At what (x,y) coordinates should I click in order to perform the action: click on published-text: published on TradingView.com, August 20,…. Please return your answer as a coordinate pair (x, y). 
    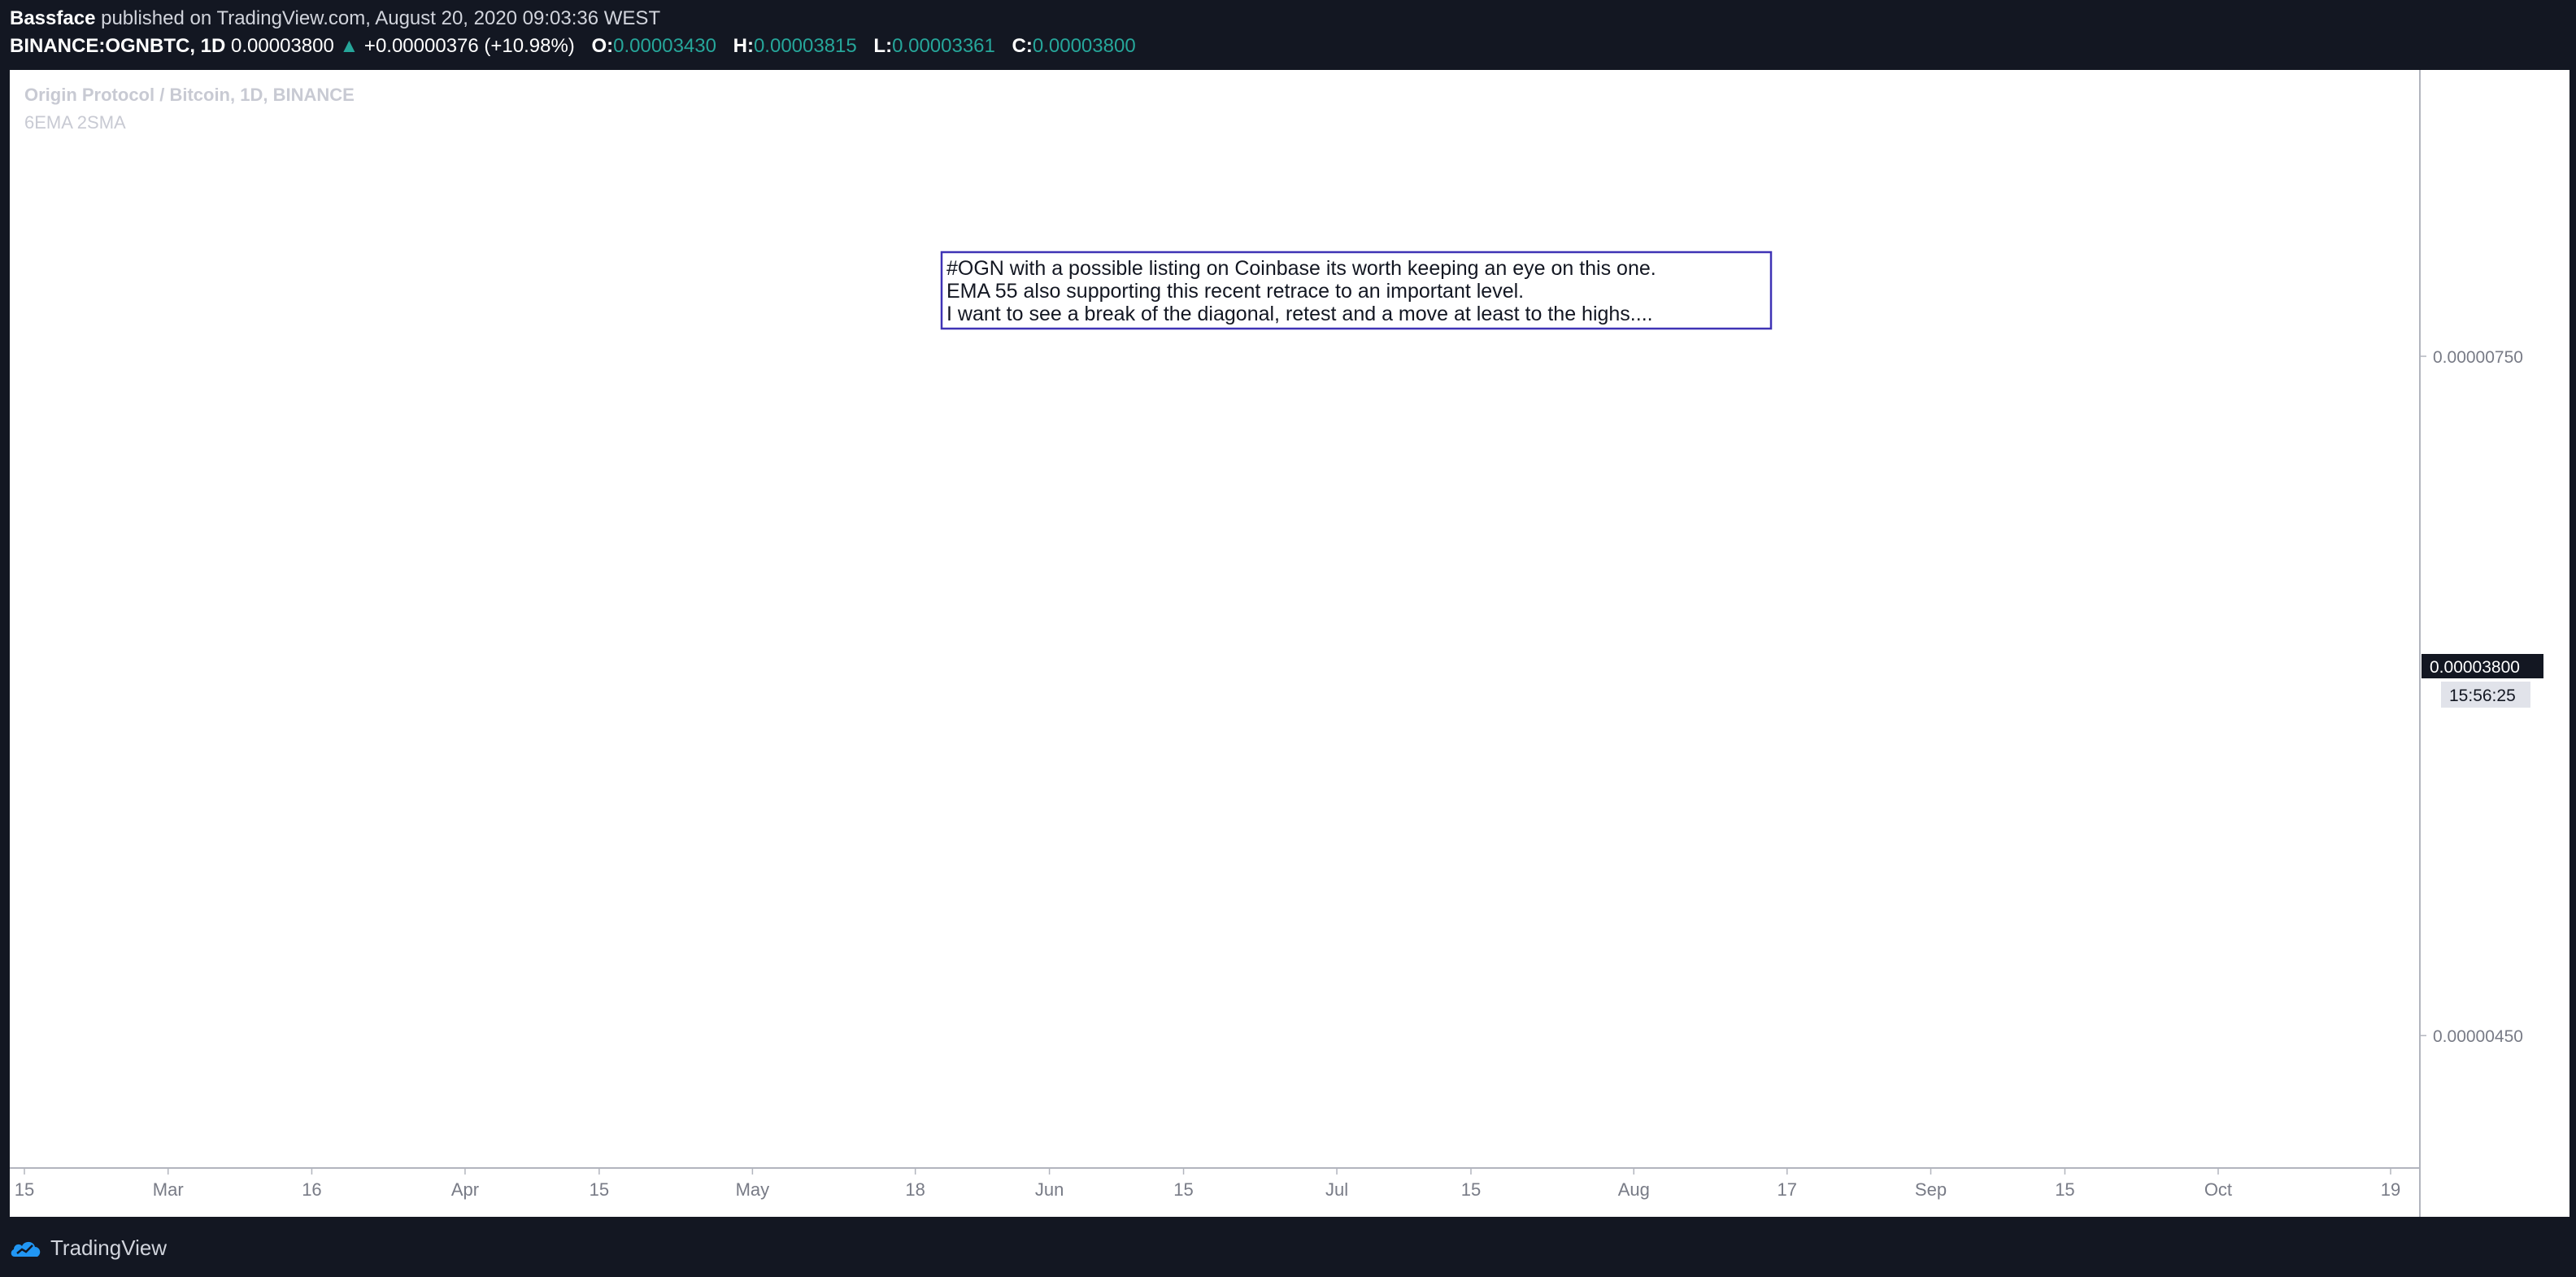
    Looking at the image, I should click on (381, 18).